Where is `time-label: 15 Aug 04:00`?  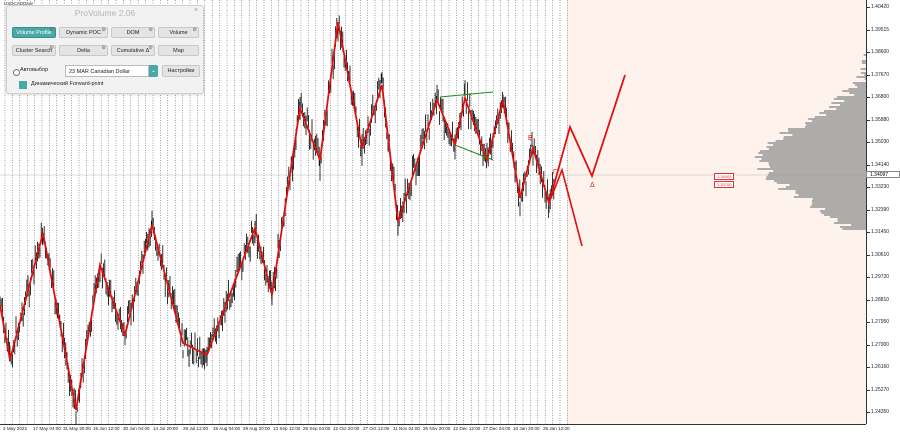
time-label: 15 Aug 04:00 is located at coordinates (227, 428).